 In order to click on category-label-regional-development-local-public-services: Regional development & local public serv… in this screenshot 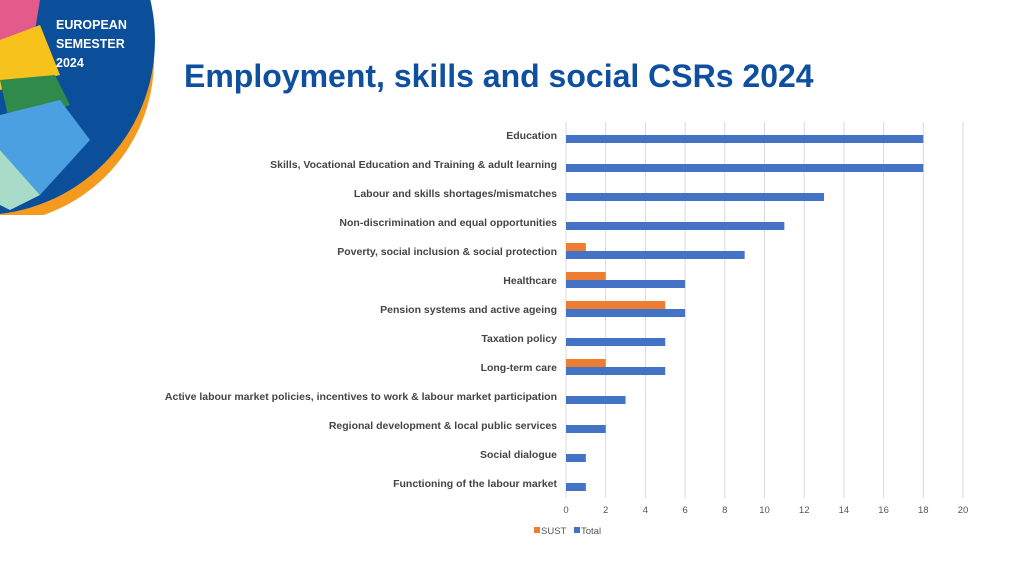, I will do `click(443, 426)`.